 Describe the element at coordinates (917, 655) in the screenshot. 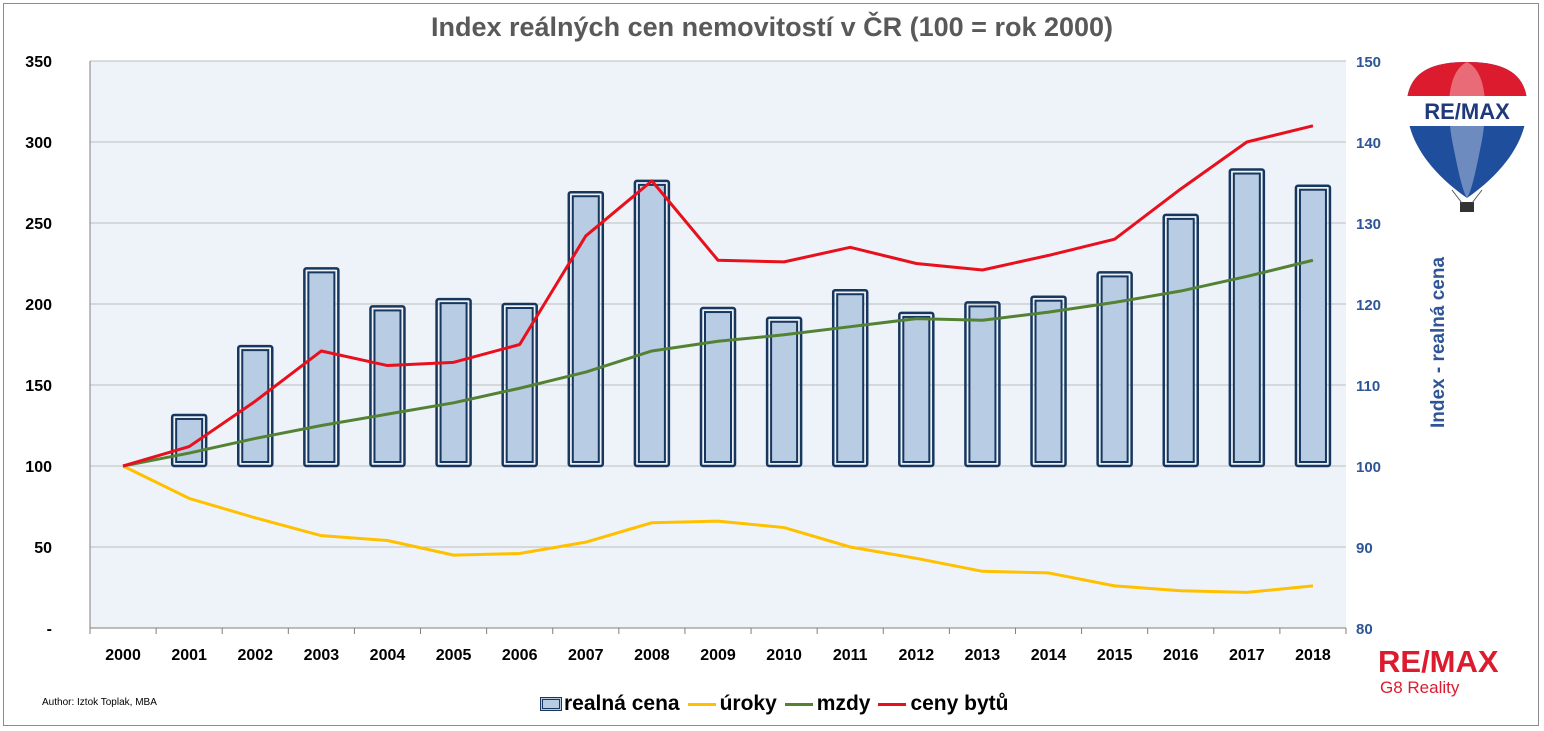

I see `x-tick-label: 2012` at that location.